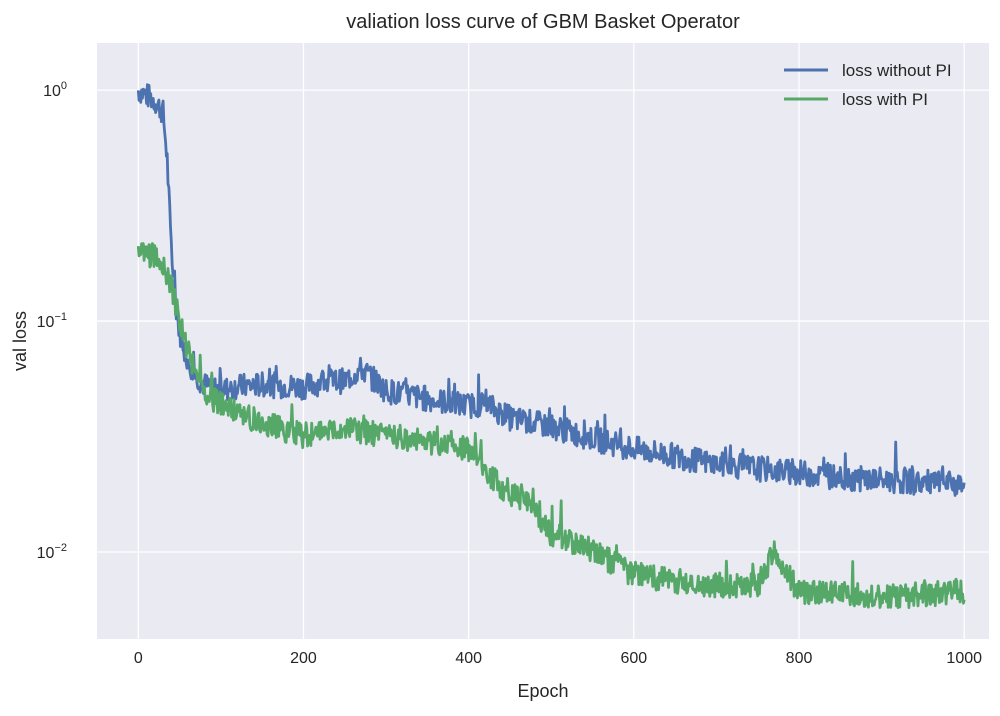 This screenshot has width=1000, height=716. Describe the element at coordinates (558, 658) in the screenshot. I see `x-axis-ticks: 0 200 400 600 800 1000` at that location.